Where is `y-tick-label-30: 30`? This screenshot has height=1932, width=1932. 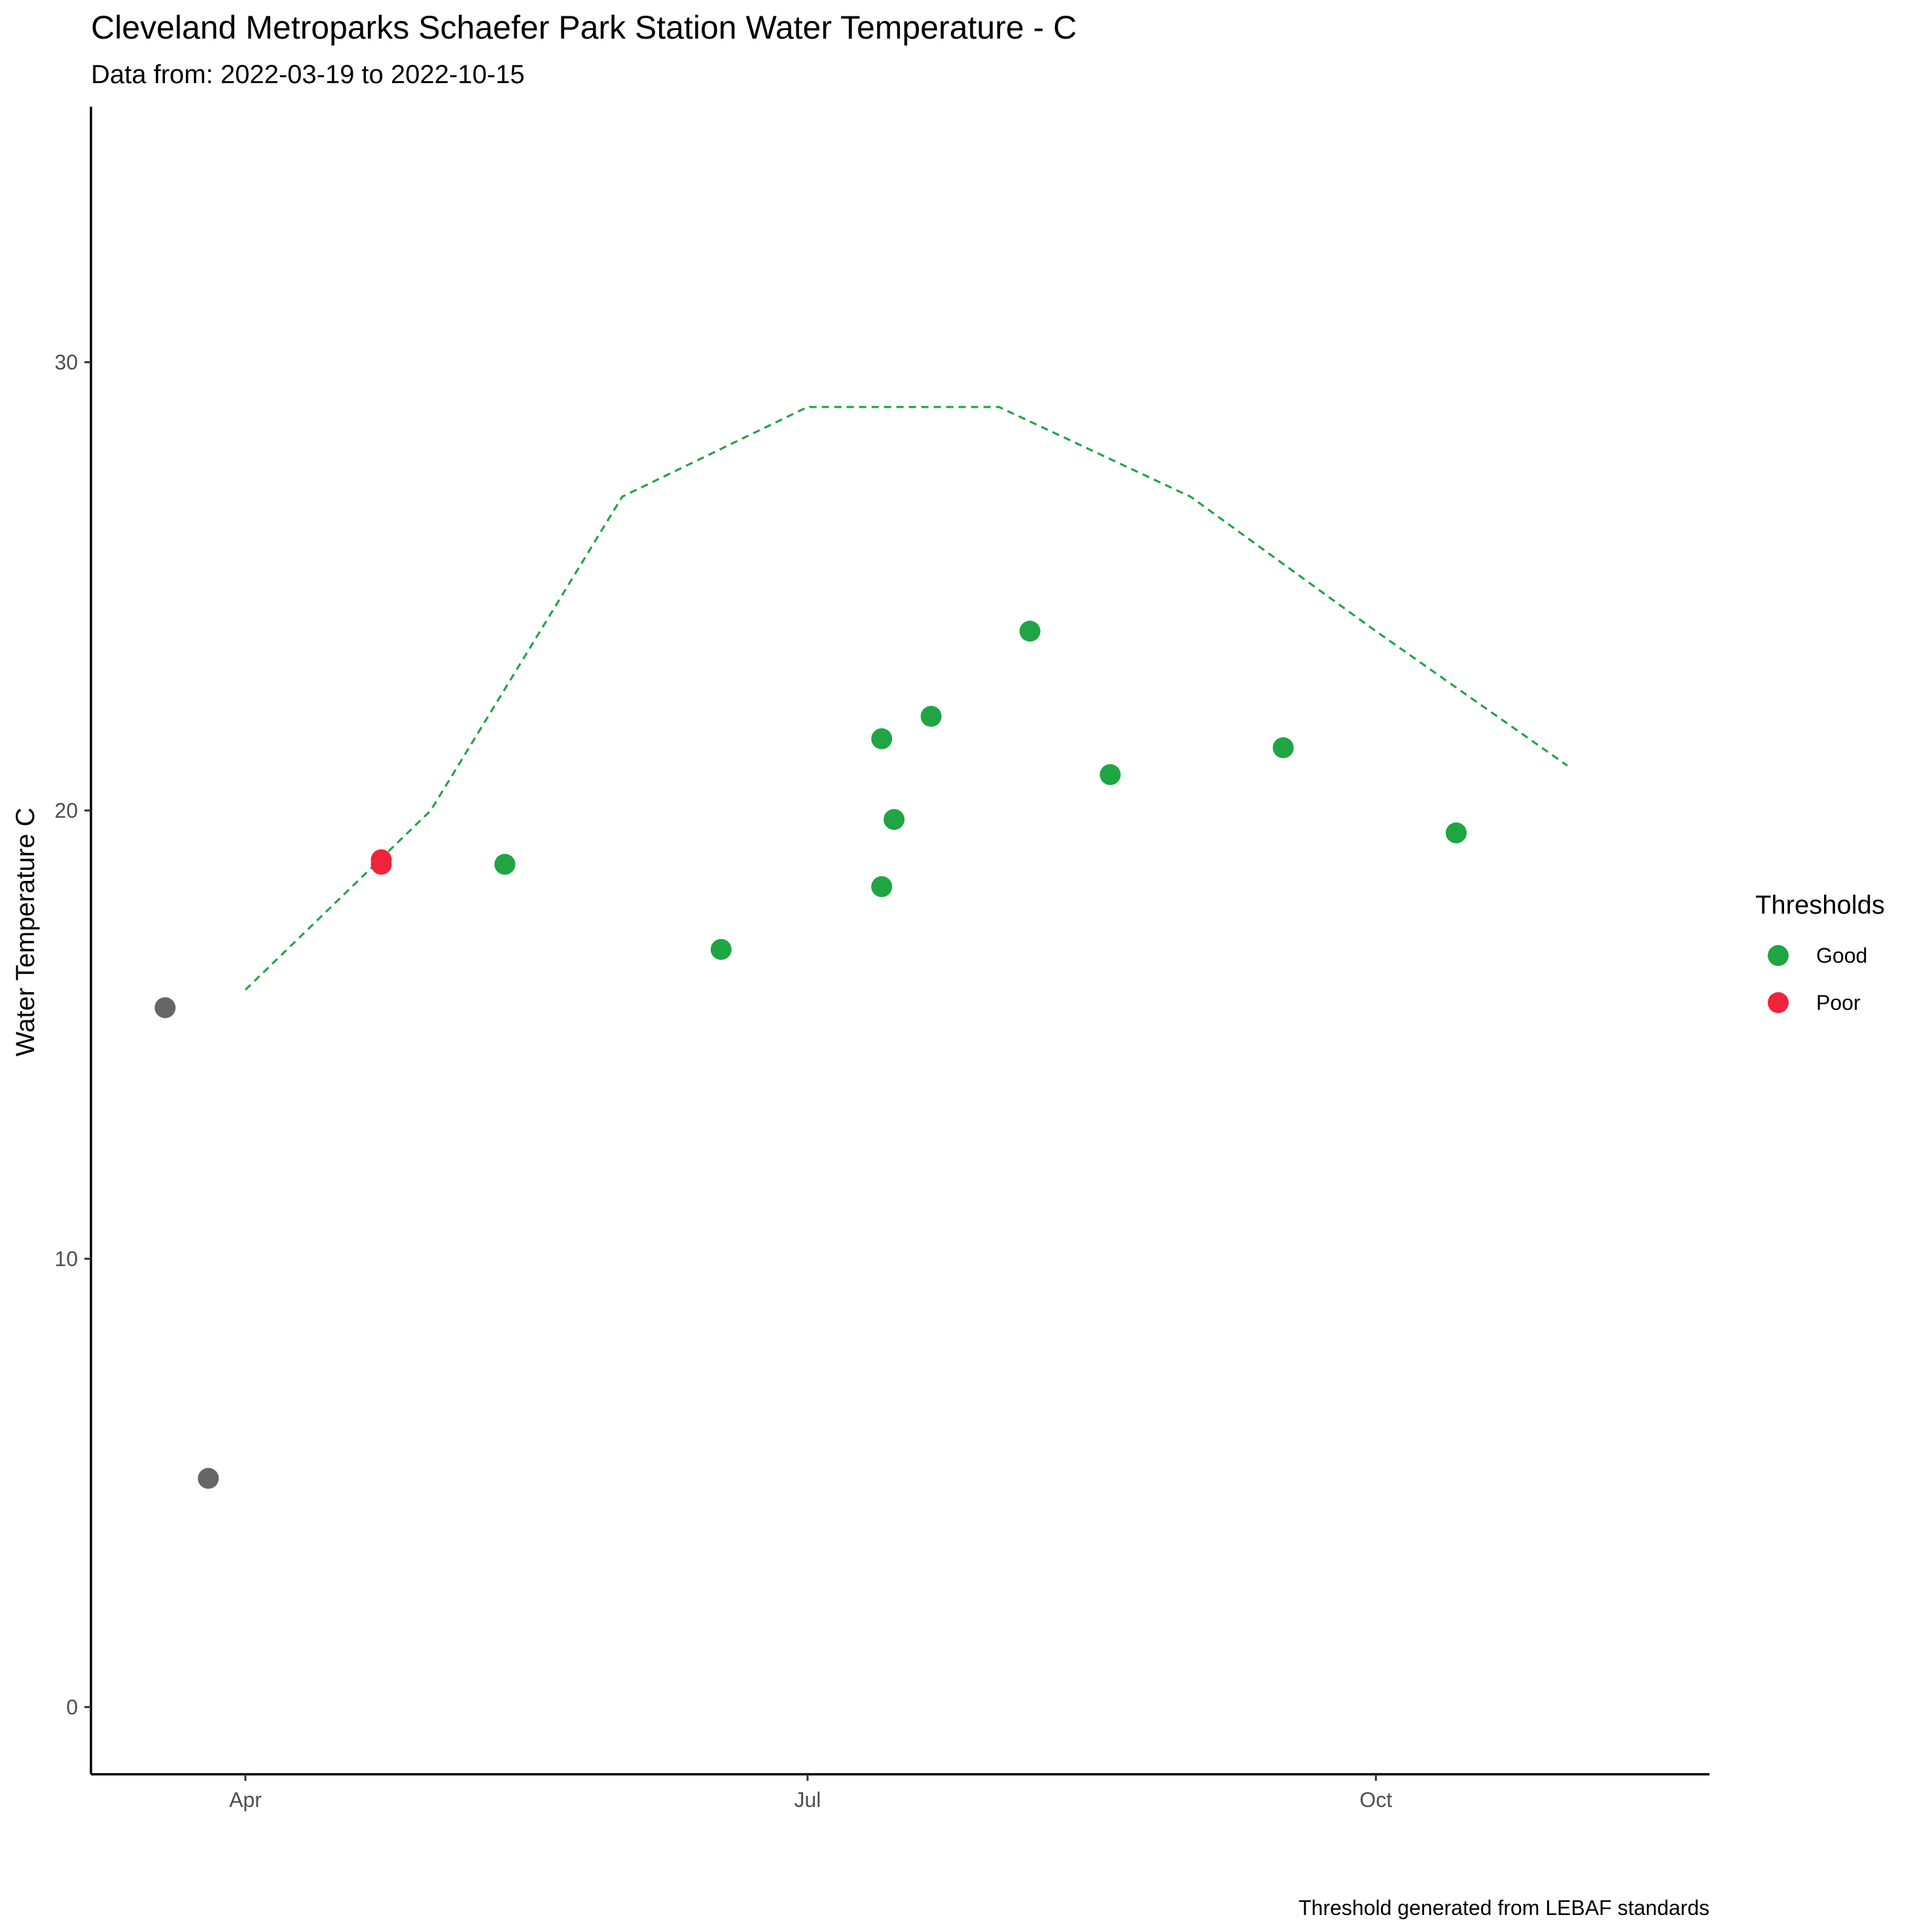 y-tick-label-30: 30 is located at coordinates (66, 362).